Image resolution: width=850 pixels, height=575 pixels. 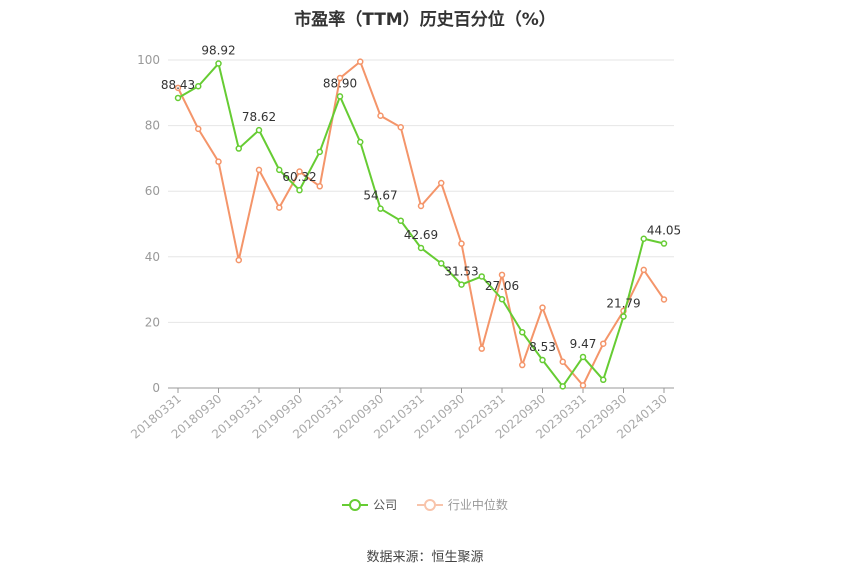 I want to click on legend: 公司 行业中位数, so click(x=425, y=505).